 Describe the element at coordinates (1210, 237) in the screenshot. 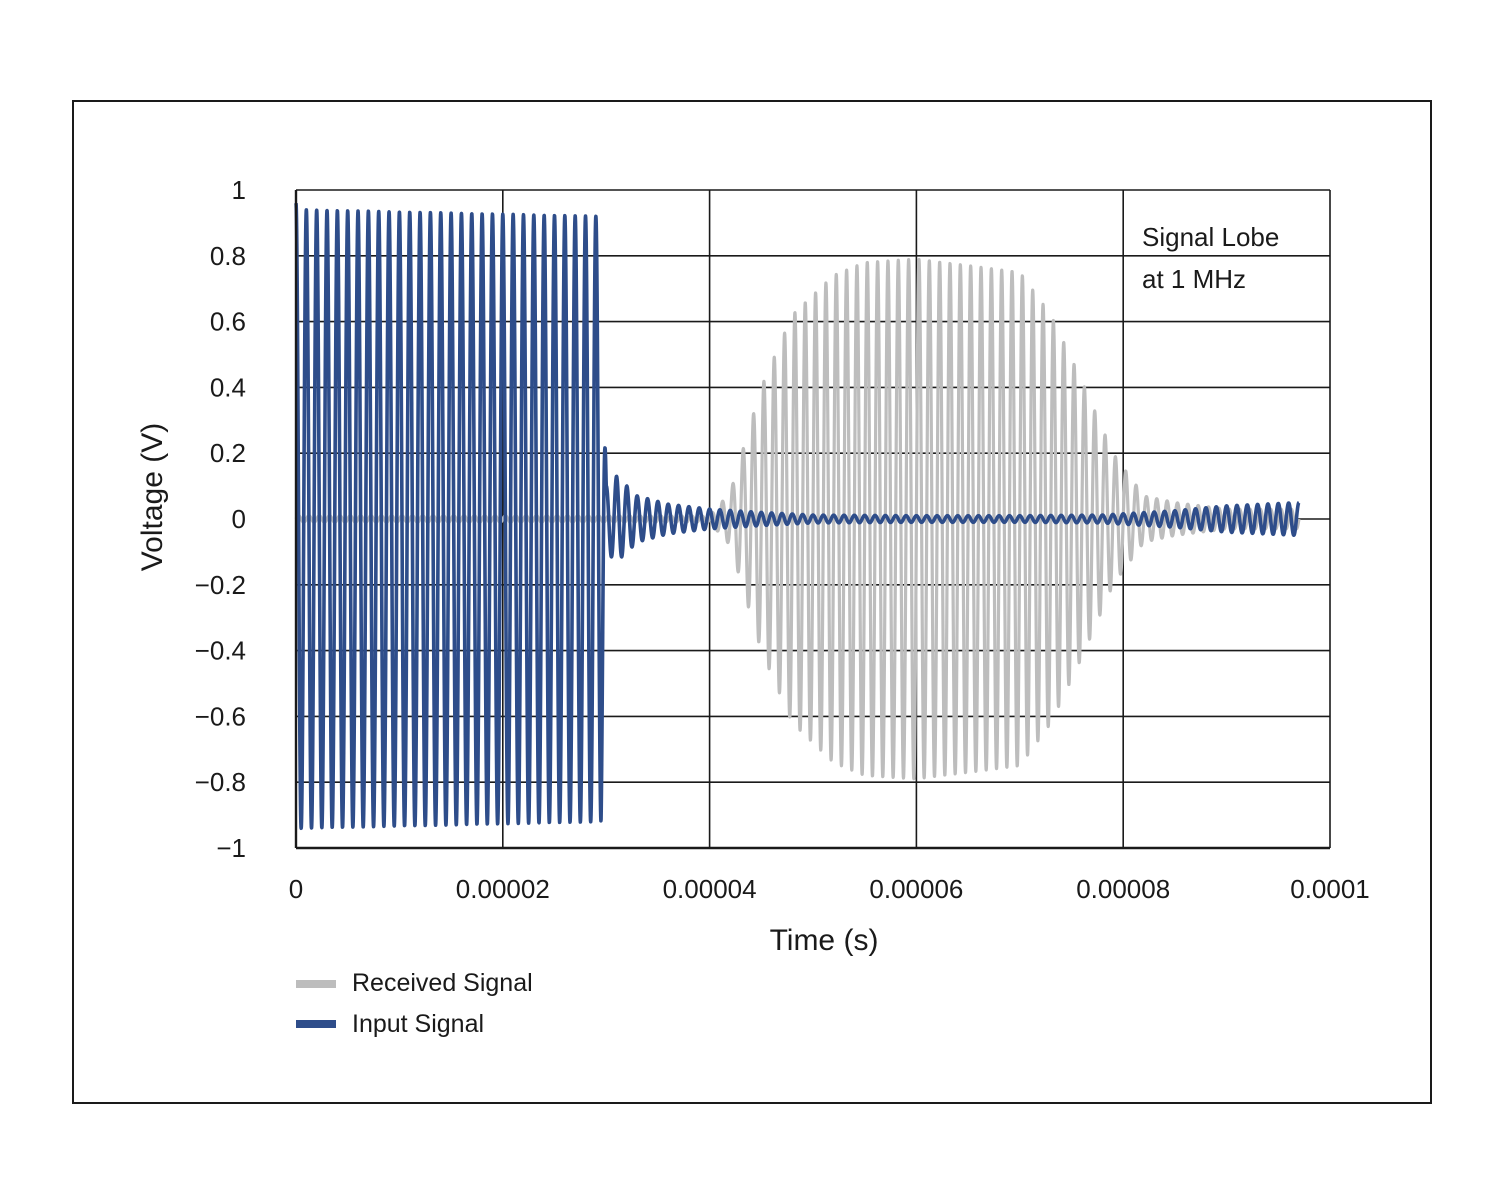

I see `annotation-line-1: Signal Lobe` at that location.